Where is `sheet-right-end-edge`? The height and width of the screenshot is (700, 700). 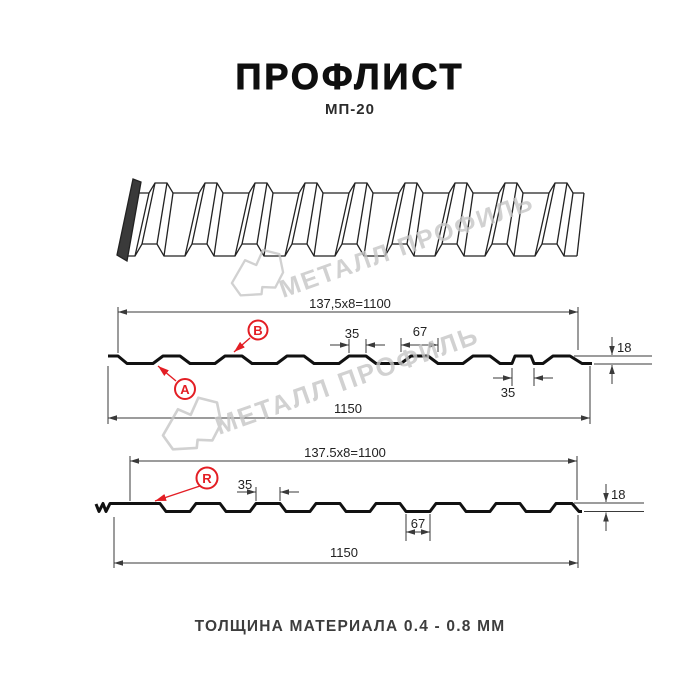
sheet-right-end-edge is located at coordinates (580, 224).